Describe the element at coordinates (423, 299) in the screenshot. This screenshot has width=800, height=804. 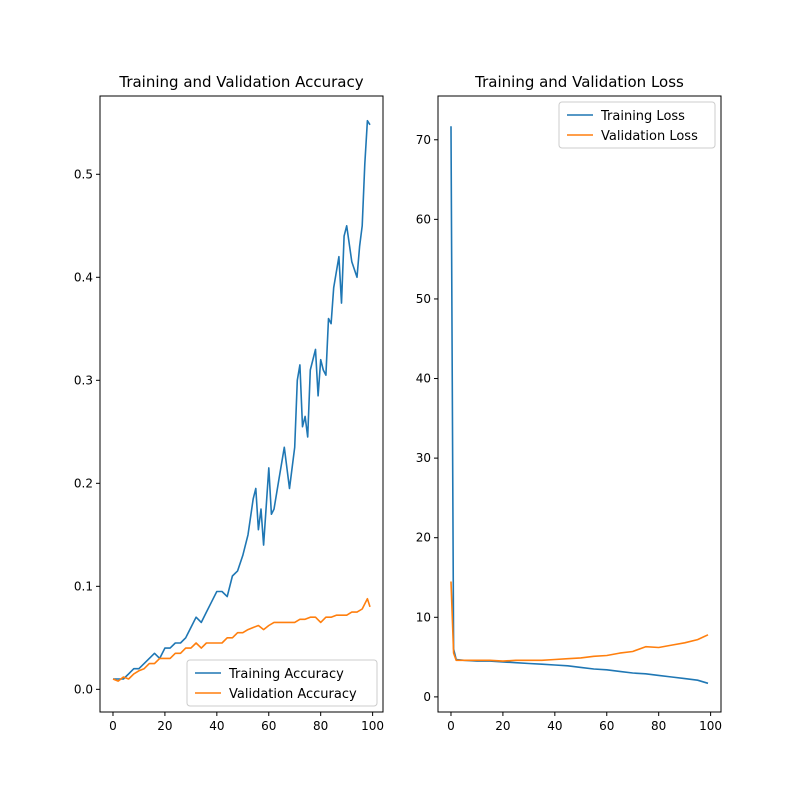
I see `y-tick-label: 50` at that location.